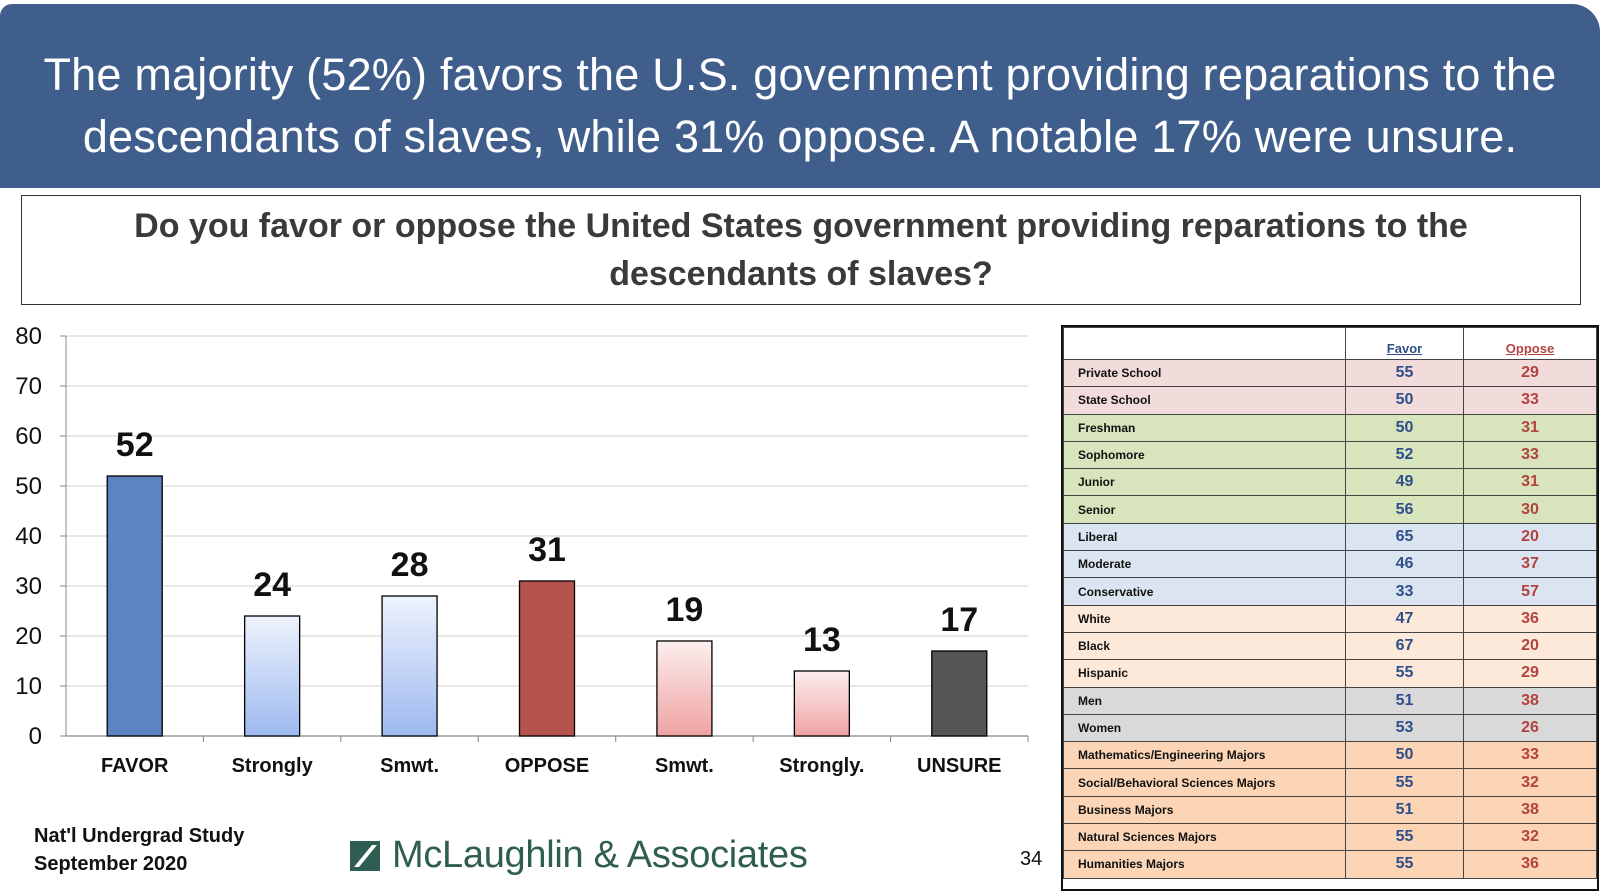 The image size is (1602, 894). I want to click on row-oppose-value: 29, so click(1530, 673).